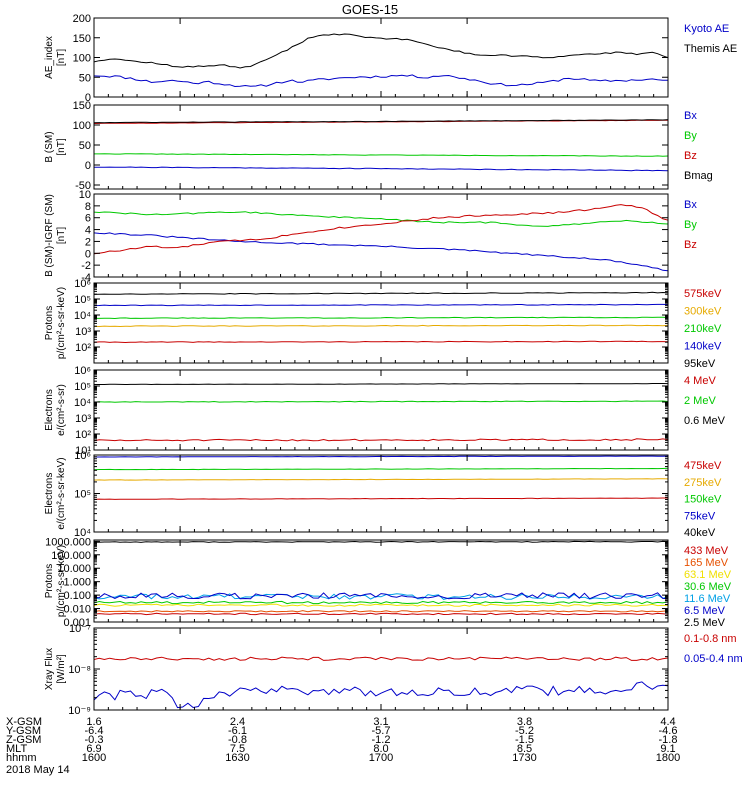 This screenshot has height=800, width=750. What do you see at coordinates (703, 500) in the screenshot?
I see `legend-entry: 150keV` at bounding box center [703, 500].